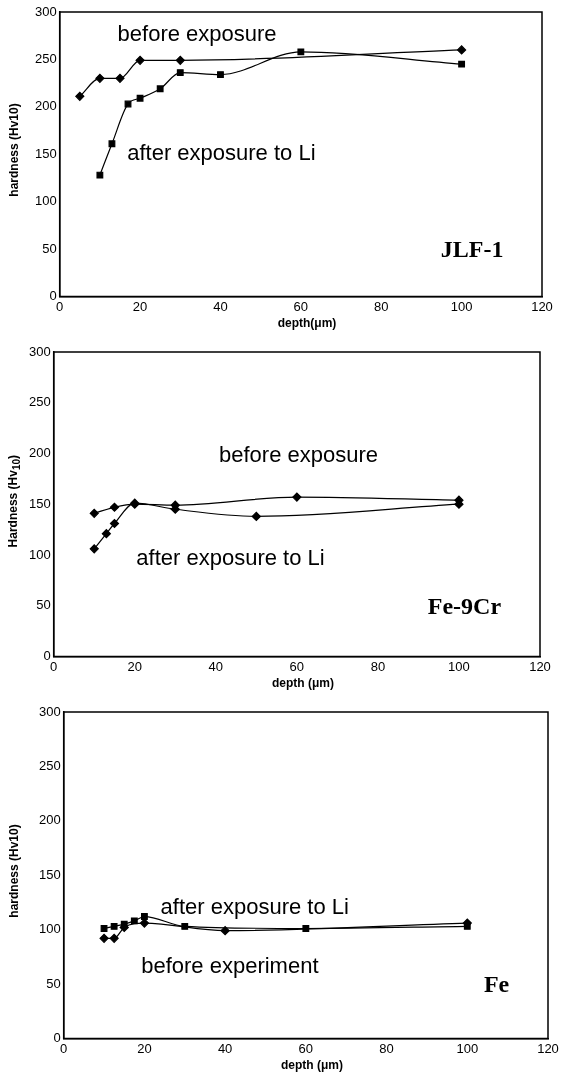 The width and height of the screenshot is (570, 1082). Describe the element at coordinates (307, 323) in the screenshot. I see `x-axis-title: depth(μm)` at that location.